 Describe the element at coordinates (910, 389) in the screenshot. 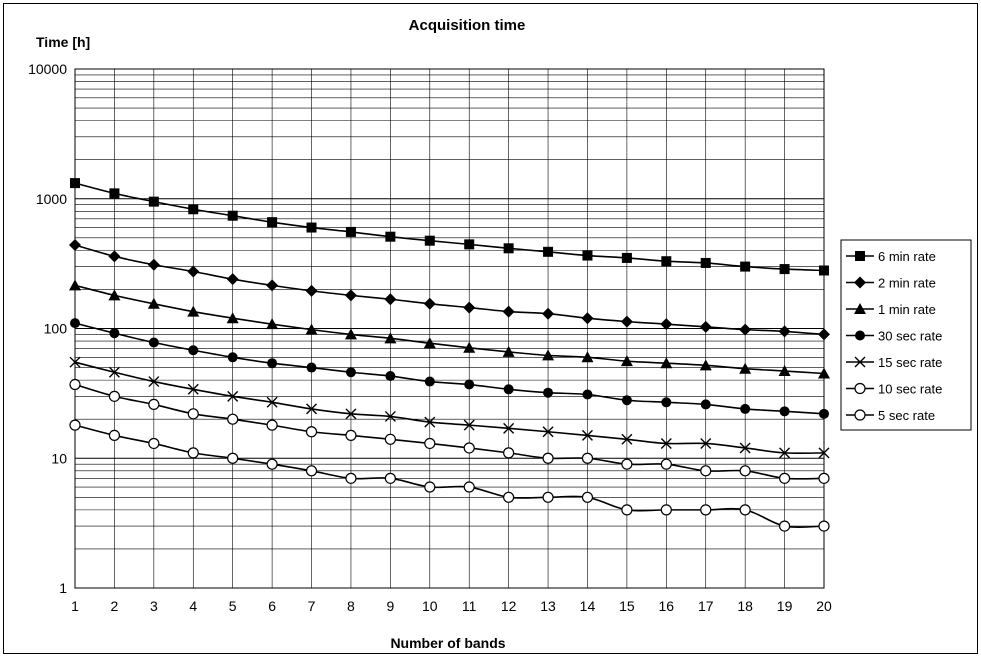

I see `legend-label: 10 sec rate` at that location.